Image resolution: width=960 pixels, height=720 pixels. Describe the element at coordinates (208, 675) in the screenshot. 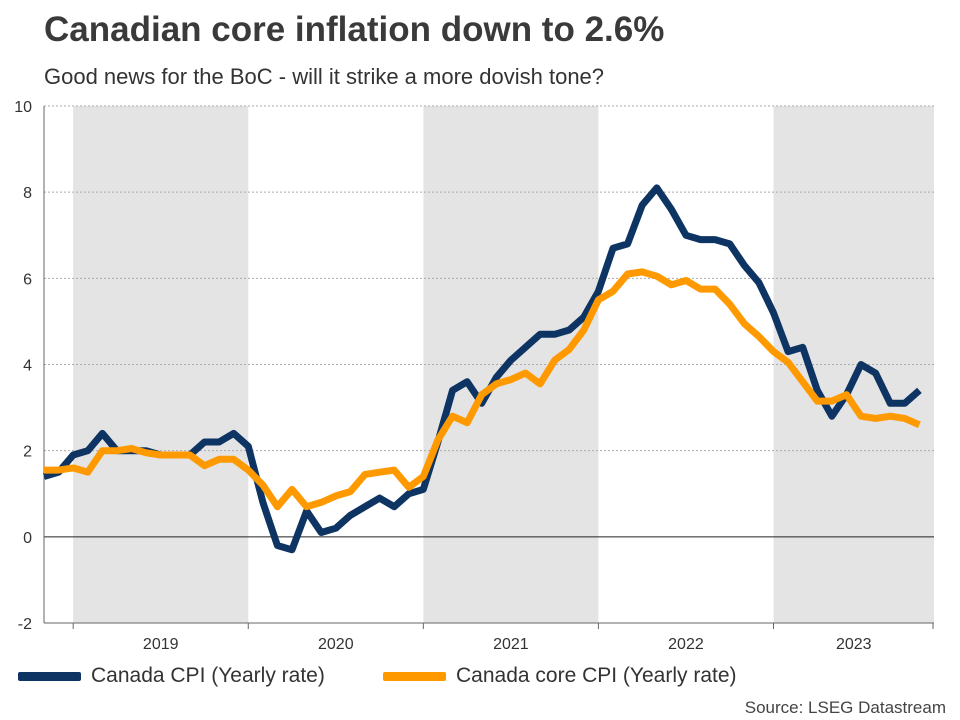

I see `legend-label-cpi: Canada CPI (Yearly rate)` at that location.